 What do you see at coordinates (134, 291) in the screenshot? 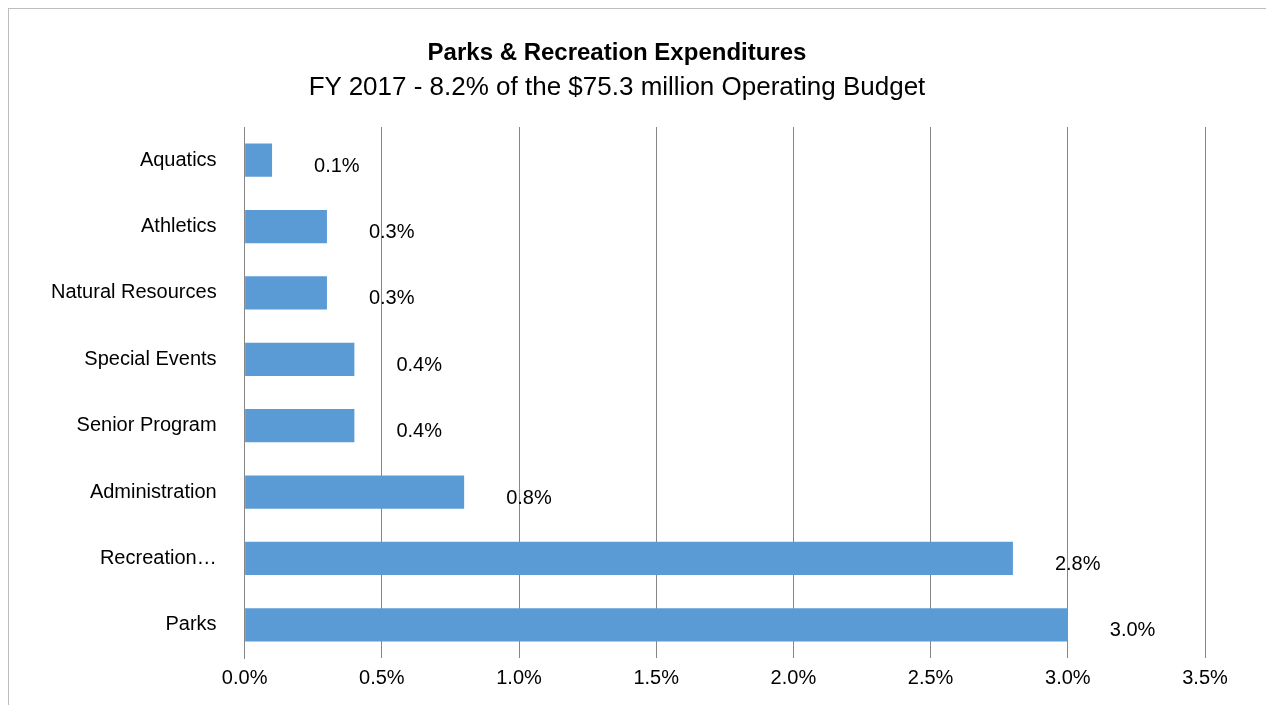
I see `y-tick-label: Natural Resources` at bounding box center [134, 291].